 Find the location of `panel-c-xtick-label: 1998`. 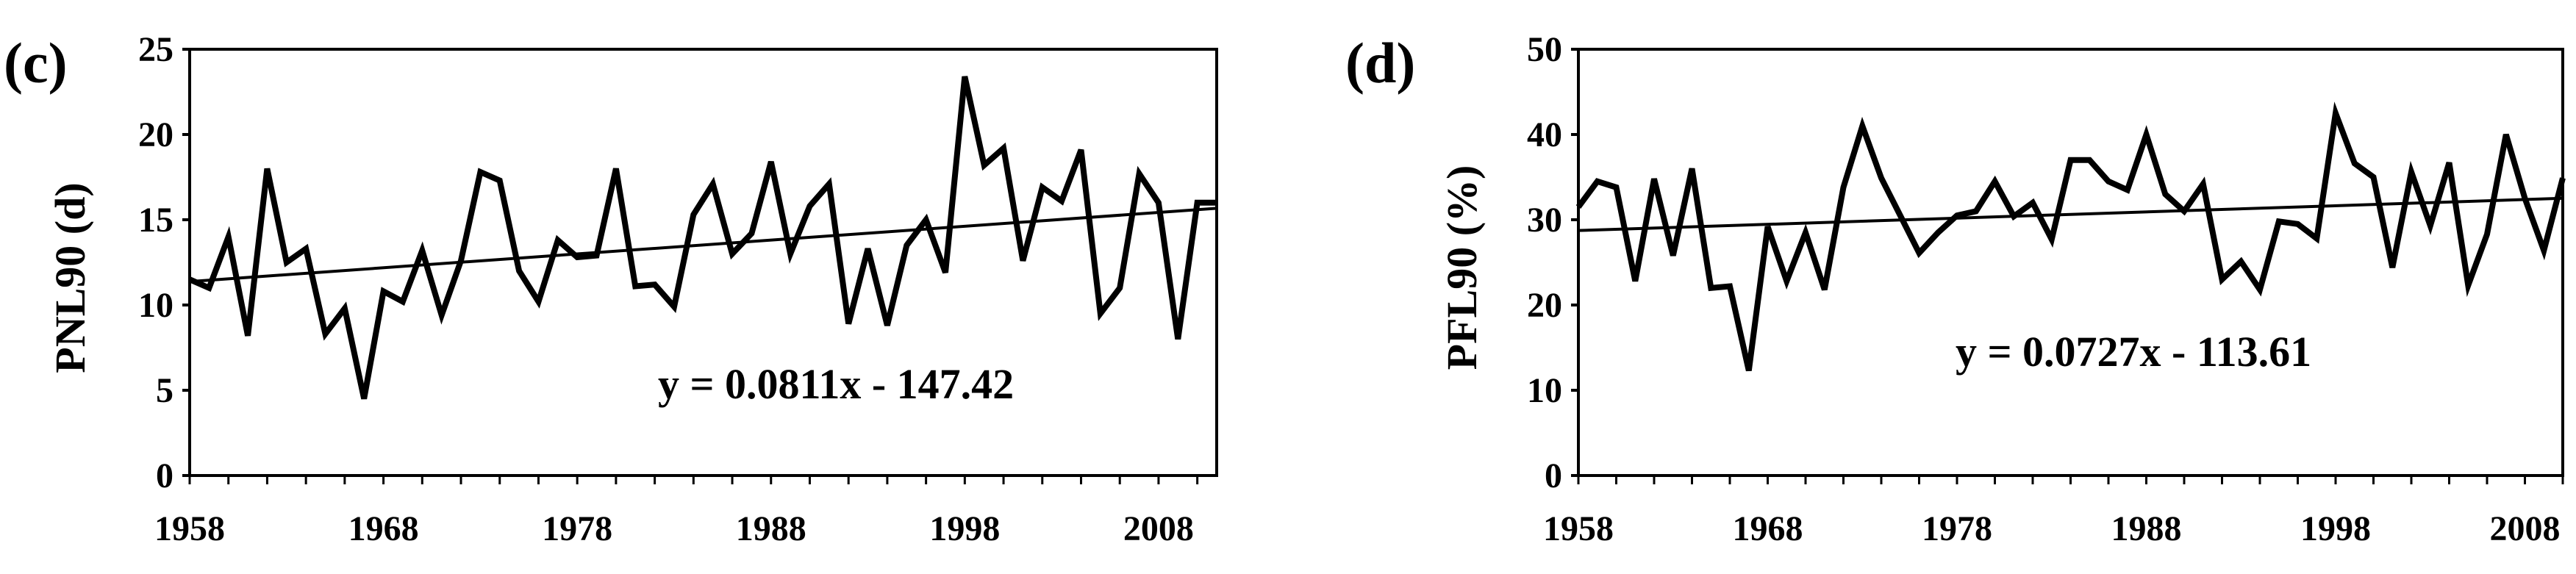

panel-c-xtick-label: 1998 is located at coordinates (964, 528).